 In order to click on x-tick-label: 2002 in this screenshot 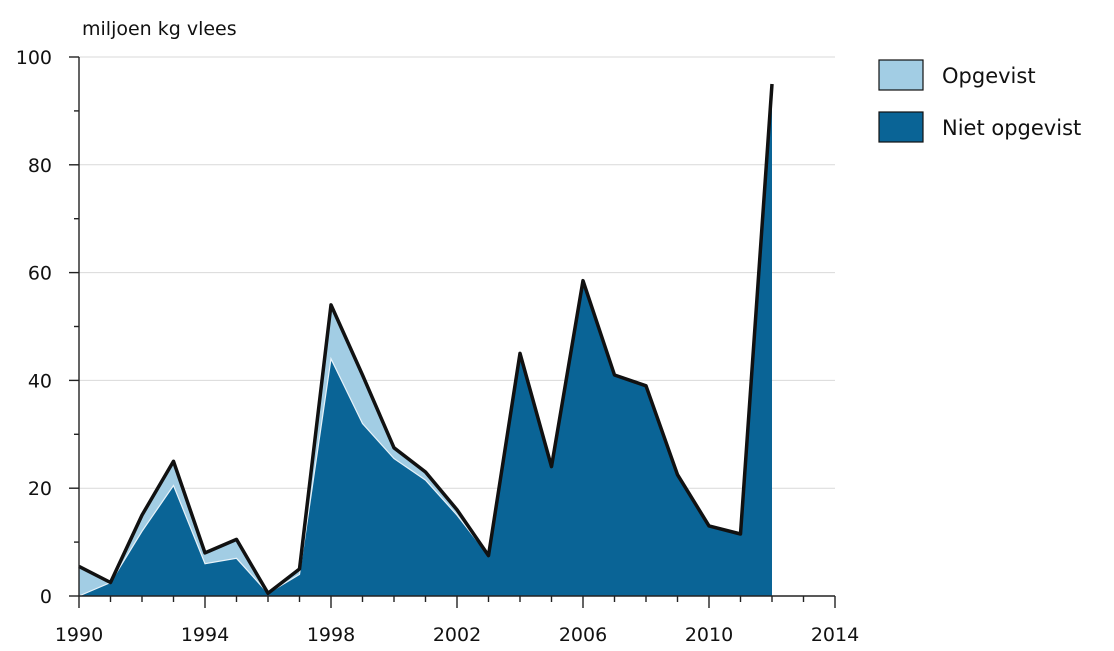, I will do `click(457, 635)`.